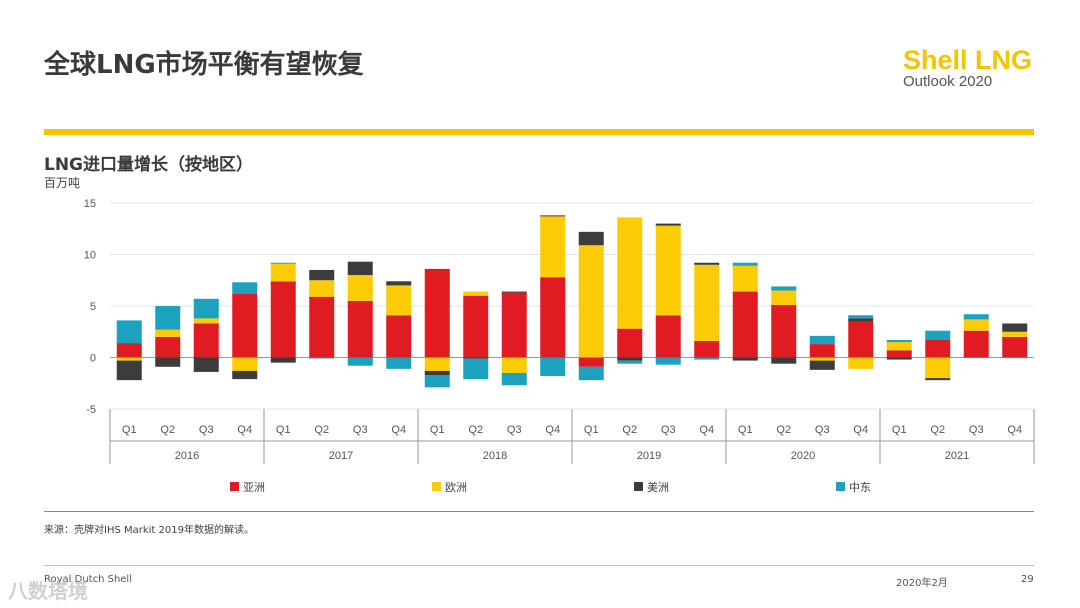 The image size is (1080, 608). What do you see at coordinates (93, 307) in the screenshot?
I see `y-tick-label: 5` at bounding box center [93, 307].